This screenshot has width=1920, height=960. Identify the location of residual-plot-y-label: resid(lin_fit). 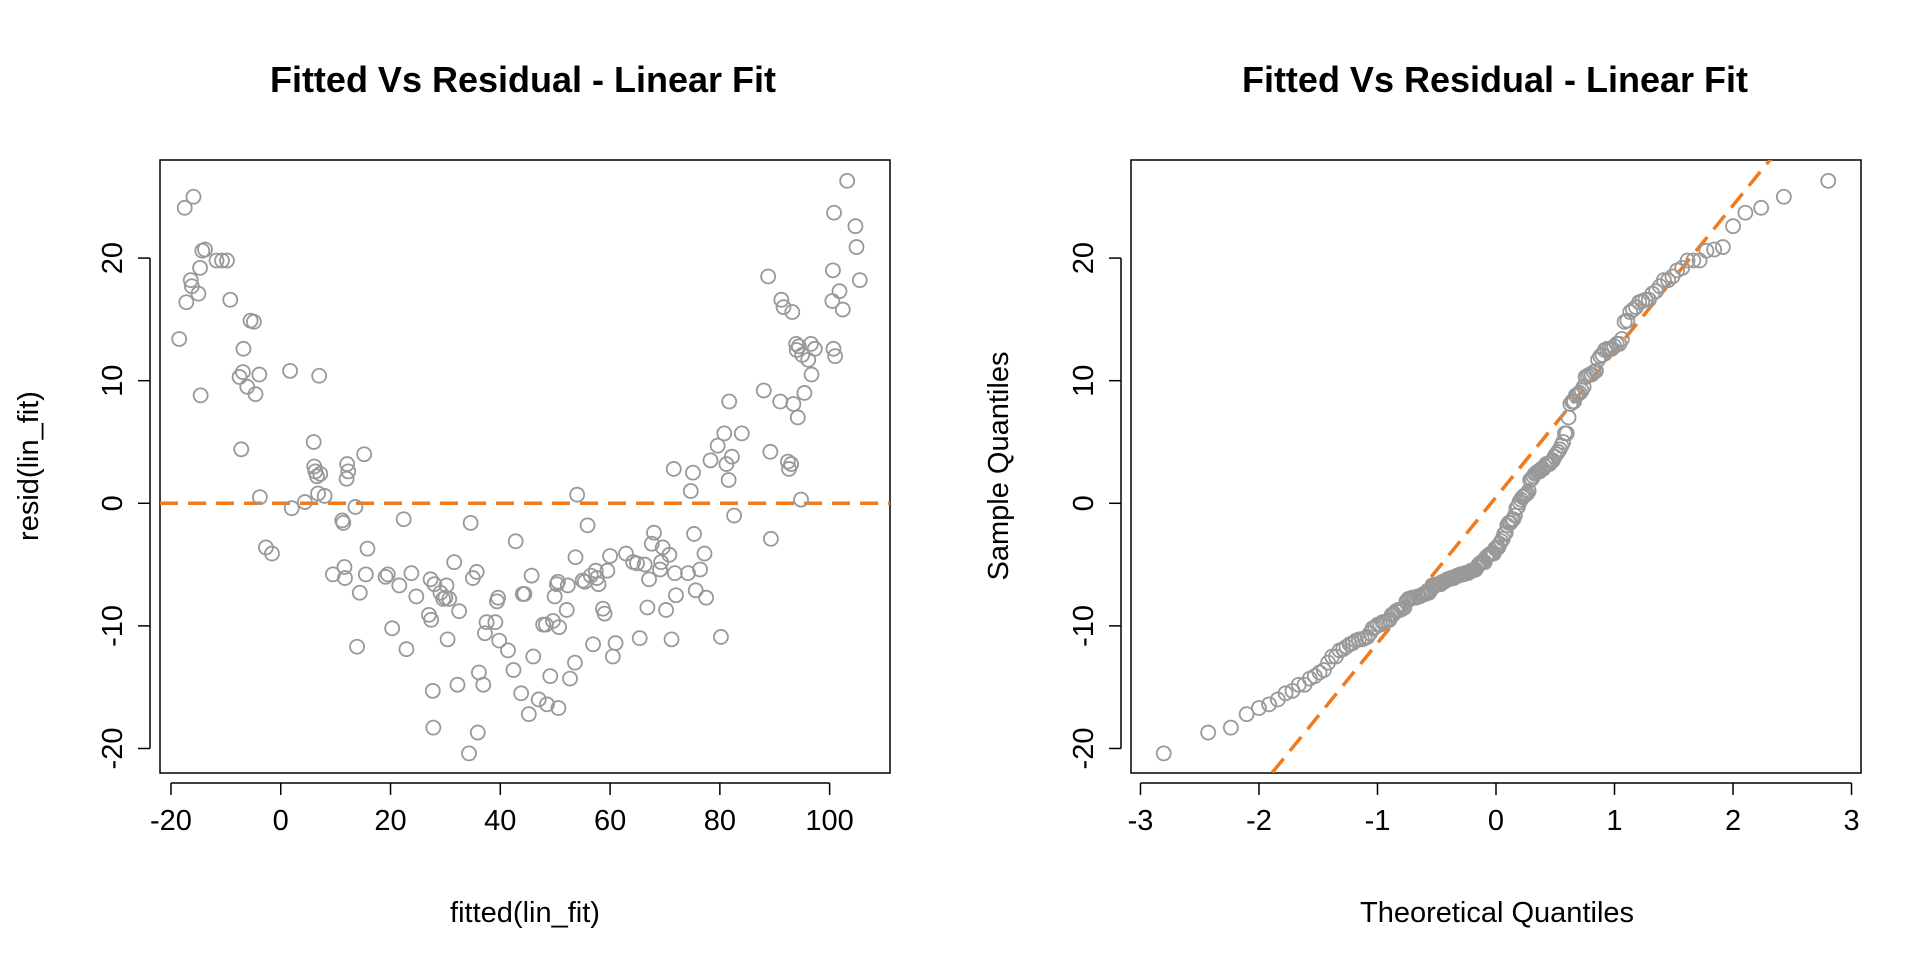
(29, 466).